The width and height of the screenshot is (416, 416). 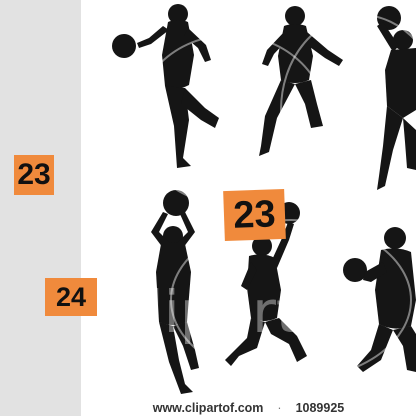 What do you see at coordinates (71, 297) in the screenshot?
I see `number-tag: 24` at bounding box center [71, 297].